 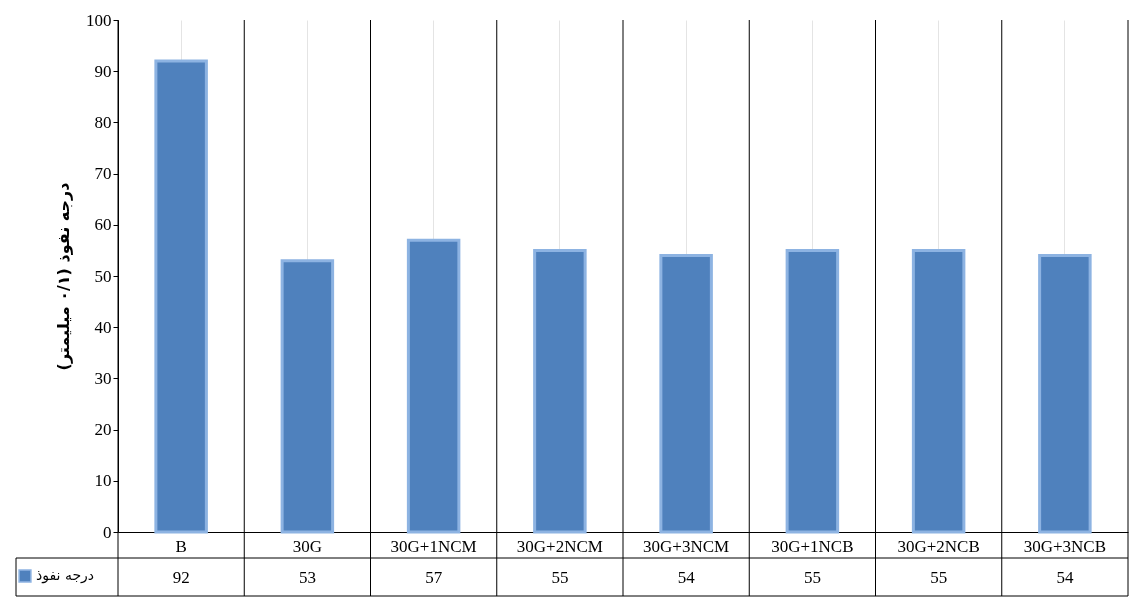 What do you see at coordinates (181, 546) in the screenshot?
I see `x-tick-label: B` at bounding box center [181, 546].